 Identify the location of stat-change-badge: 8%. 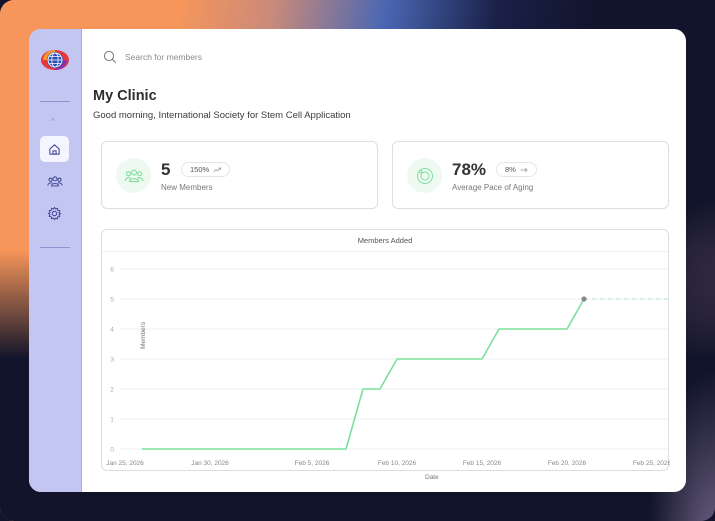
(516, 169).